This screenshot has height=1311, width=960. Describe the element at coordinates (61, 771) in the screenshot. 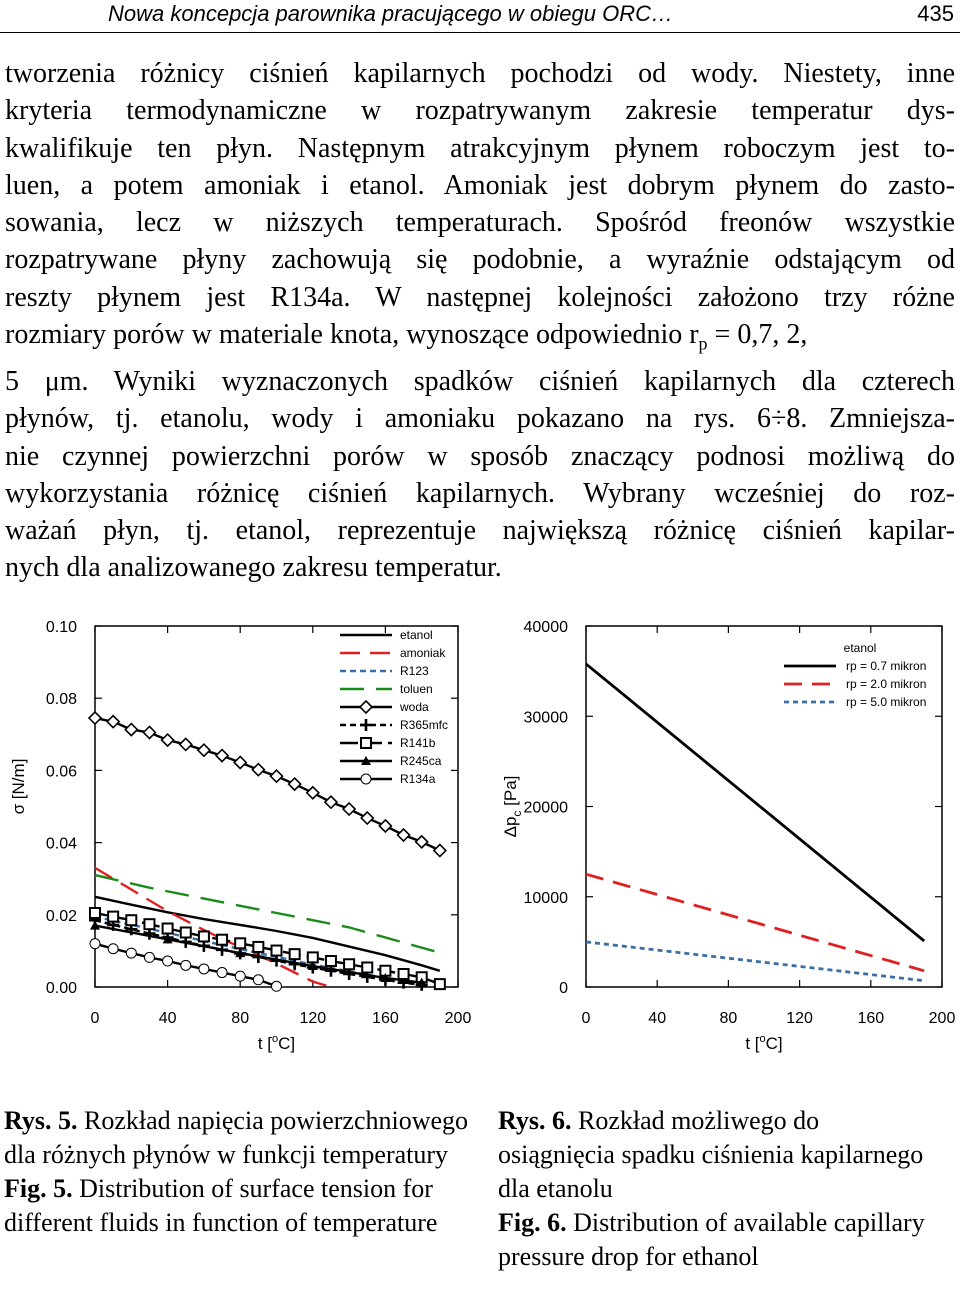

I see `y-tick-label: 0.06` at that location.